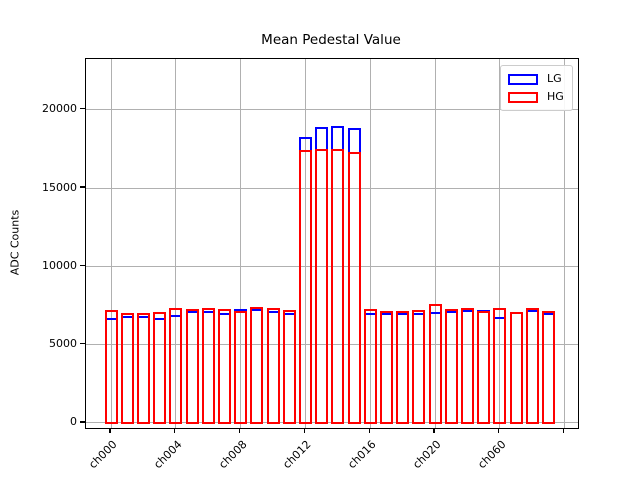  I want to click on bar-hg-ch004, so click(176, 365).